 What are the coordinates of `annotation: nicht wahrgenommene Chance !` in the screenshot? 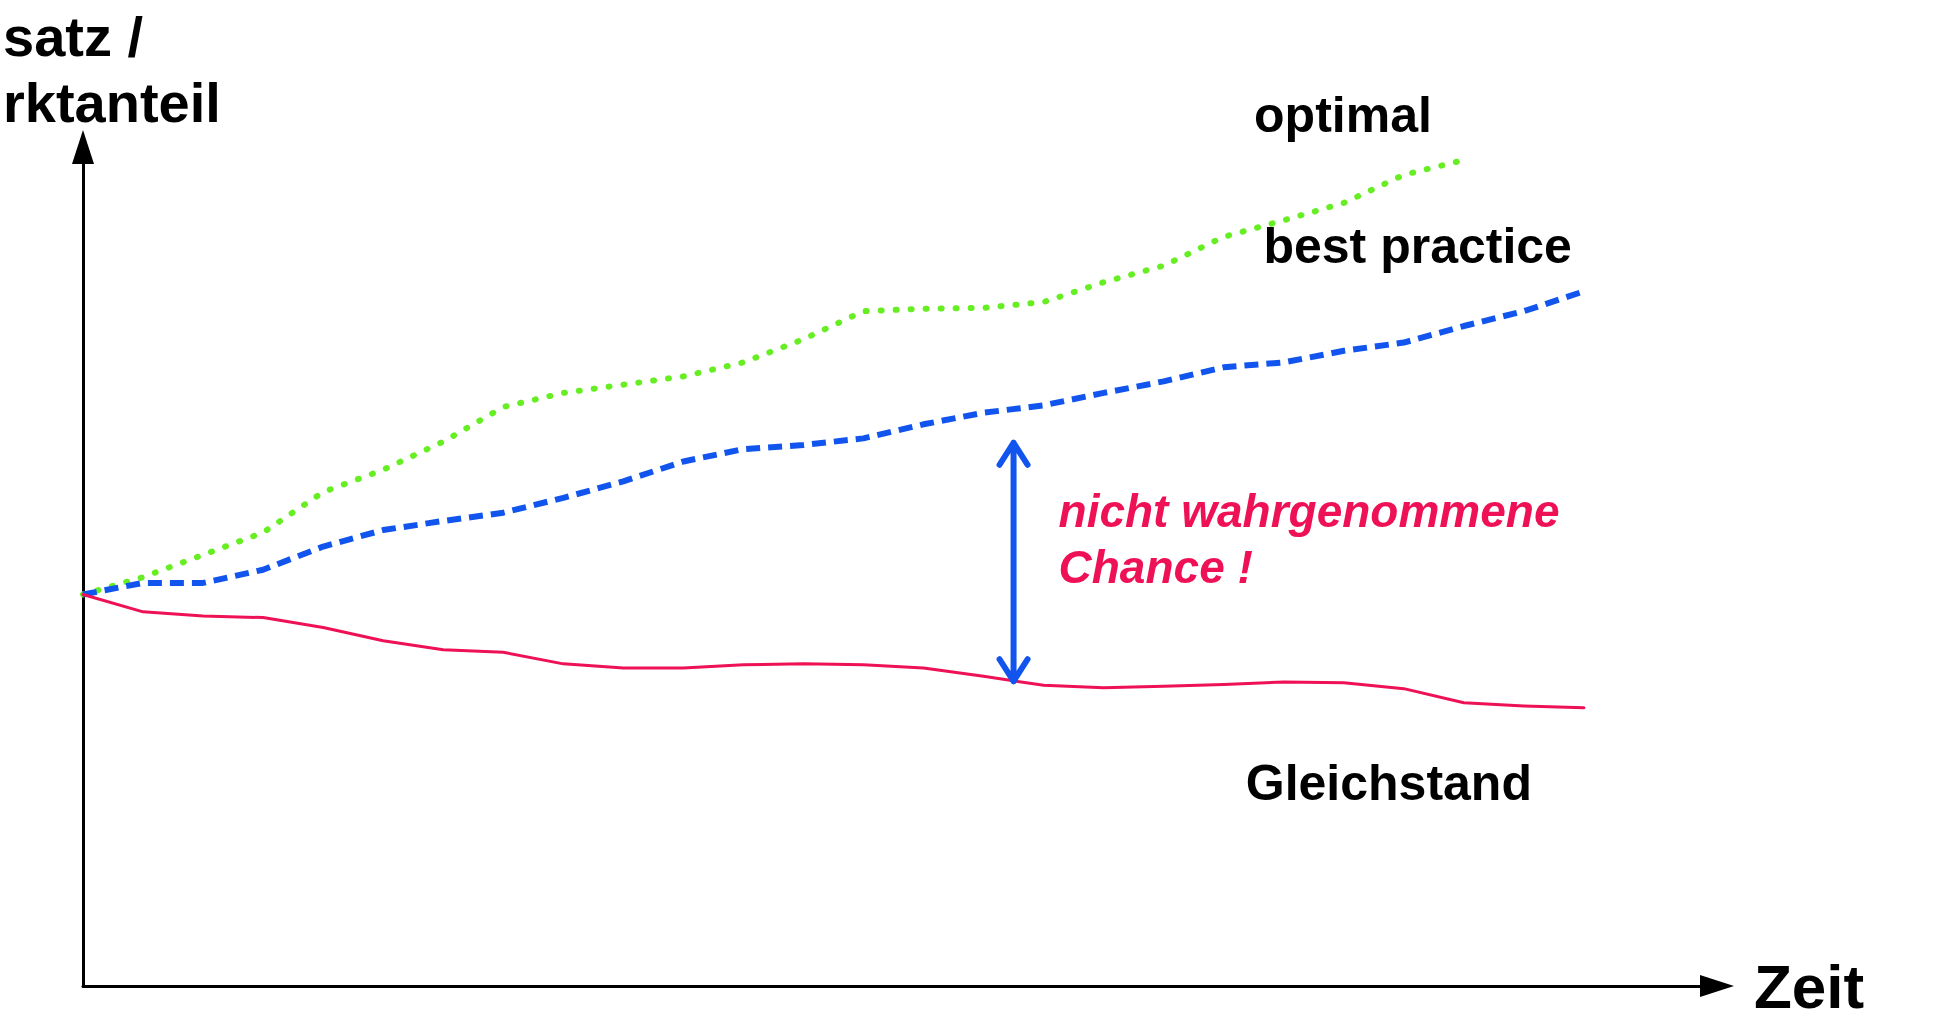 It's located at (1309, 539).